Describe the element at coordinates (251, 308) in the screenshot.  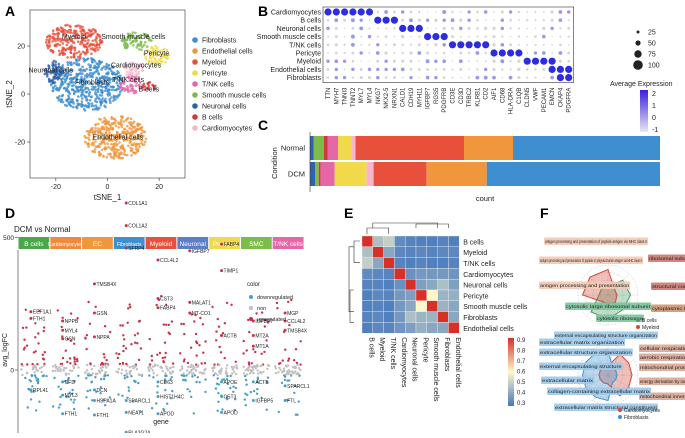
I see `strip-legend-swatch` at that location.